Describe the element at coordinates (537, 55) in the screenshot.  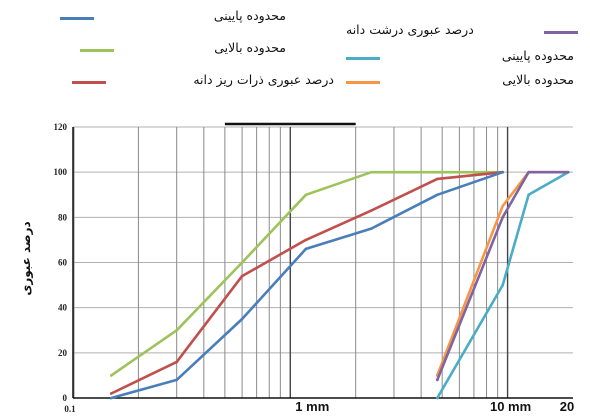
I see `legend-label-coarse-lower: محدوده پایینی` at that location.